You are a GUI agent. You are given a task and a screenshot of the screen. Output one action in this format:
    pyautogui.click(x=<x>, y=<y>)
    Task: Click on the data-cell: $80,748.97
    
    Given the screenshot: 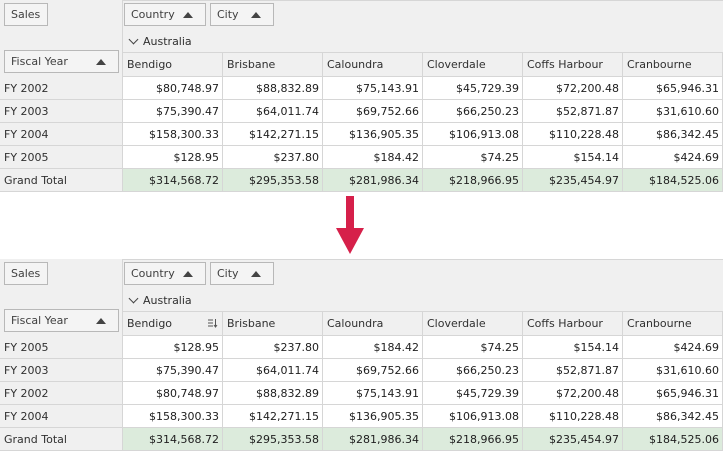 What is the action you would take?
    pyautogui.click(x=173, y=88)
    